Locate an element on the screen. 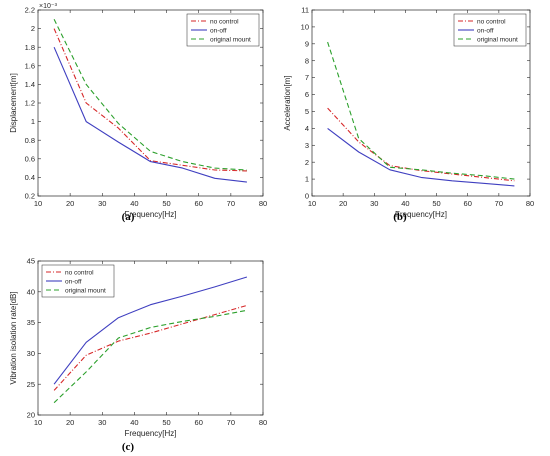 Image resolution: width=550 pixels, height=456 pixels. y-axis-label: Displacement[m] is located at coordinates (13, 103).